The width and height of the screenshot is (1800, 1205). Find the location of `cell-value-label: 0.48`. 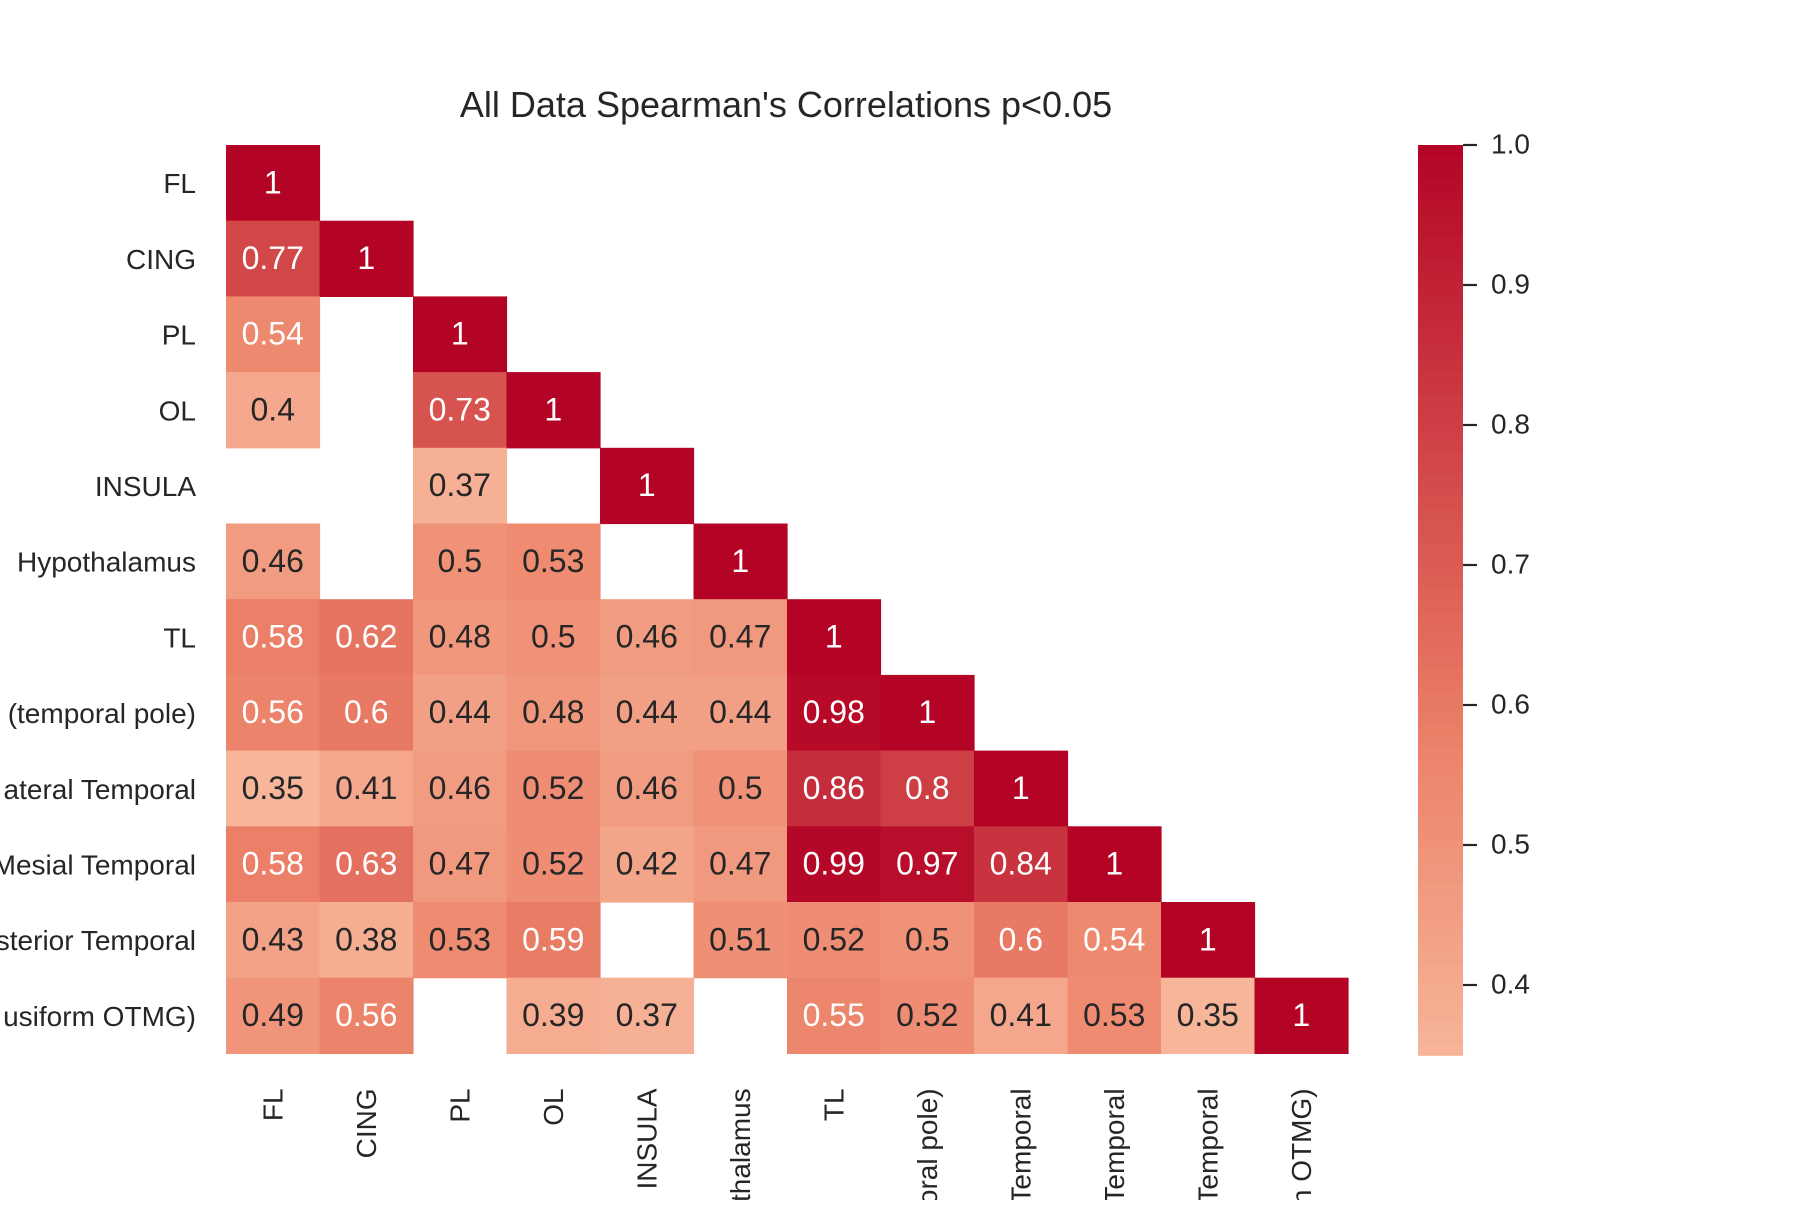

cell-value-label: 0.48 is located at coordinates (553, 712).